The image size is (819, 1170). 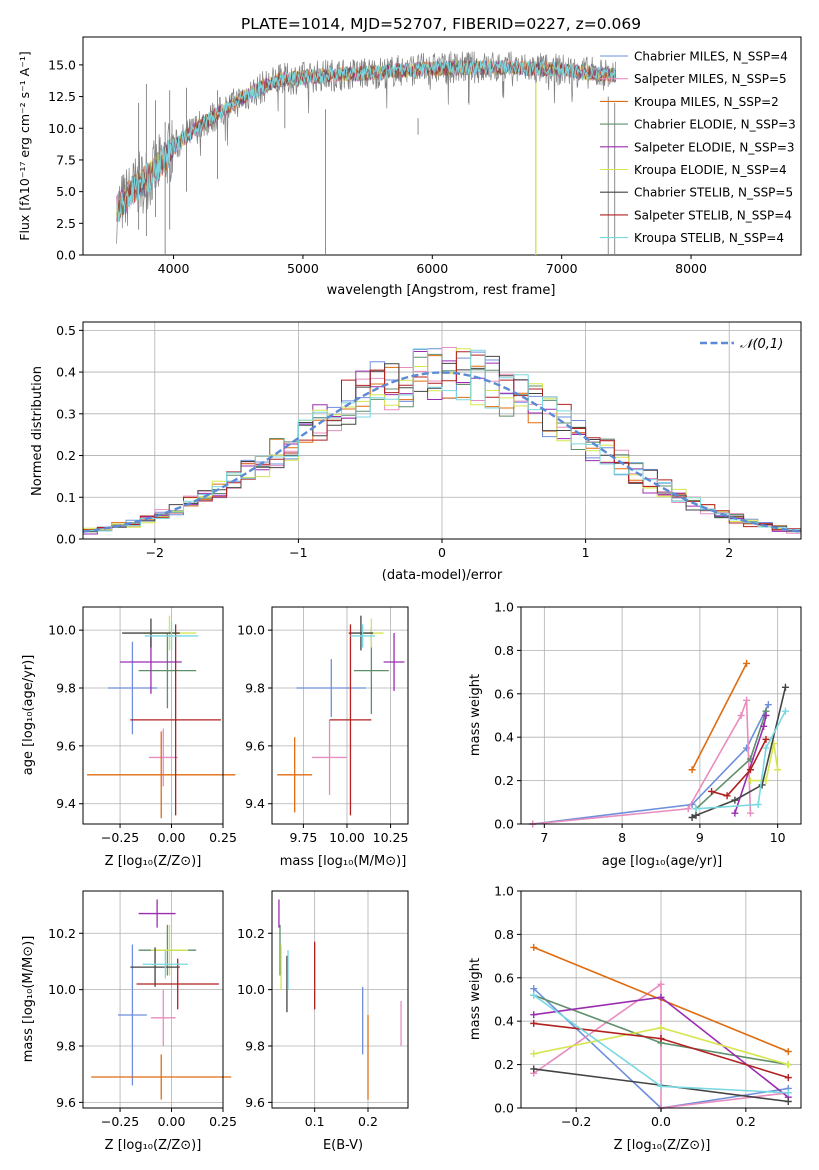 I want to click on y-tick-label: 0.3, so click(x=66, y=413).